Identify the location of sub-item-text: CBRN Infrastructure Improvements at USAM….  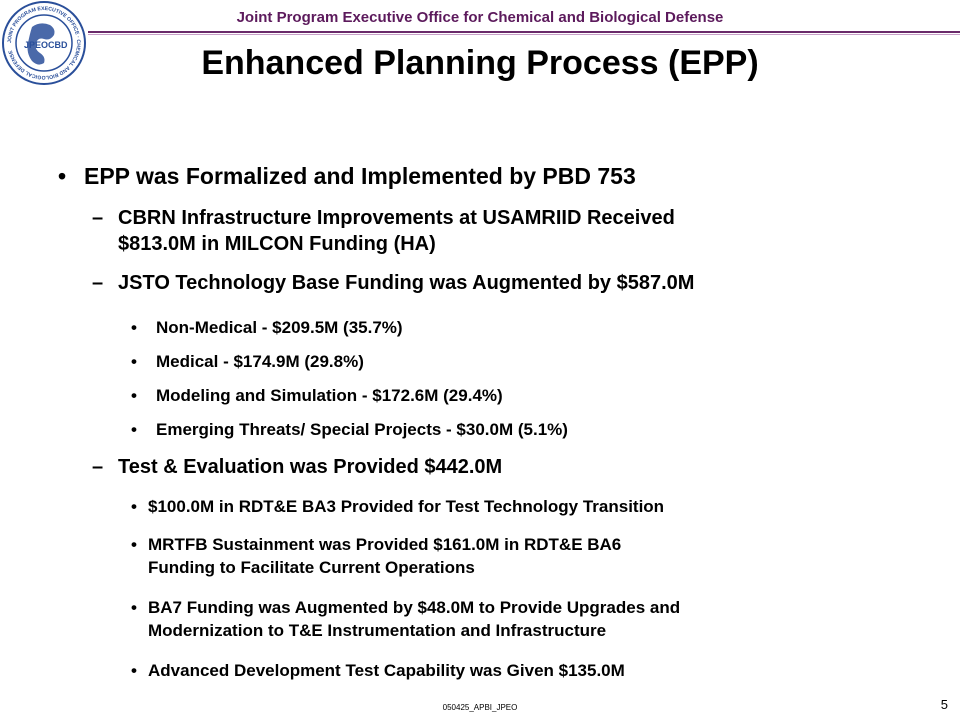
(396, 218).